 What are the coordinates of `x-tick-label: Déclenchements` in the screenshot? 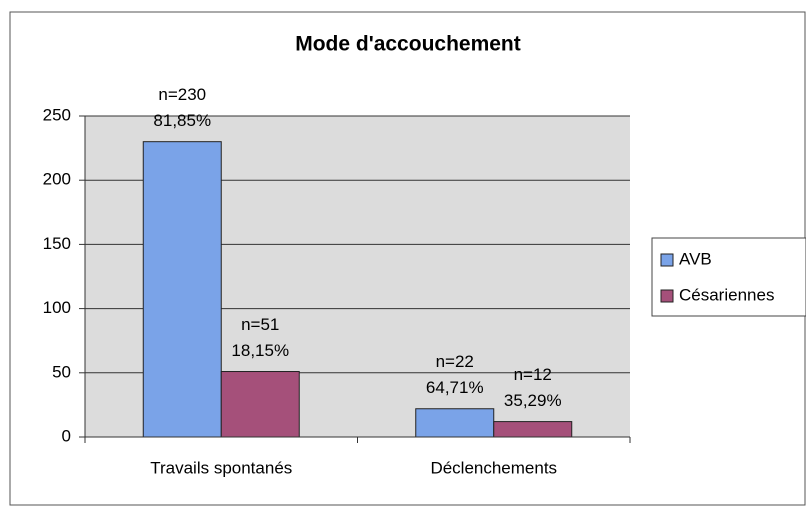 It's located at (493, 467).